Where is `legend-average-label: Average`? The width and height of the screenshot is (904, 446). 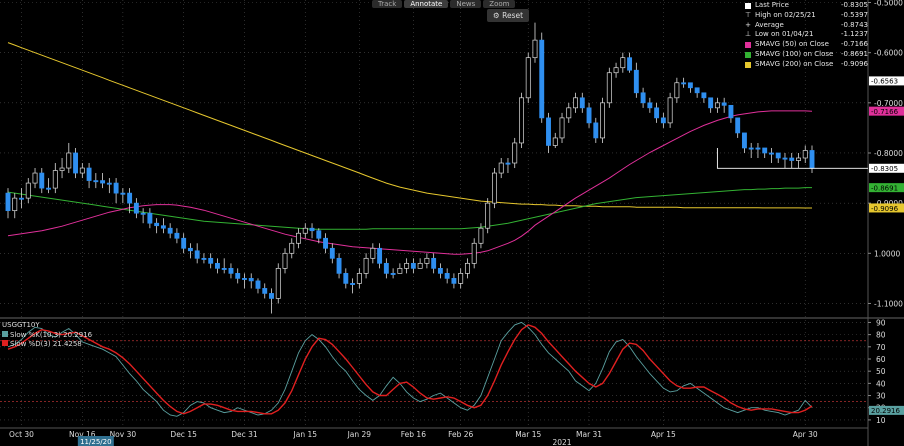 legend-average-label: Average is located at coordinates (769, 24).